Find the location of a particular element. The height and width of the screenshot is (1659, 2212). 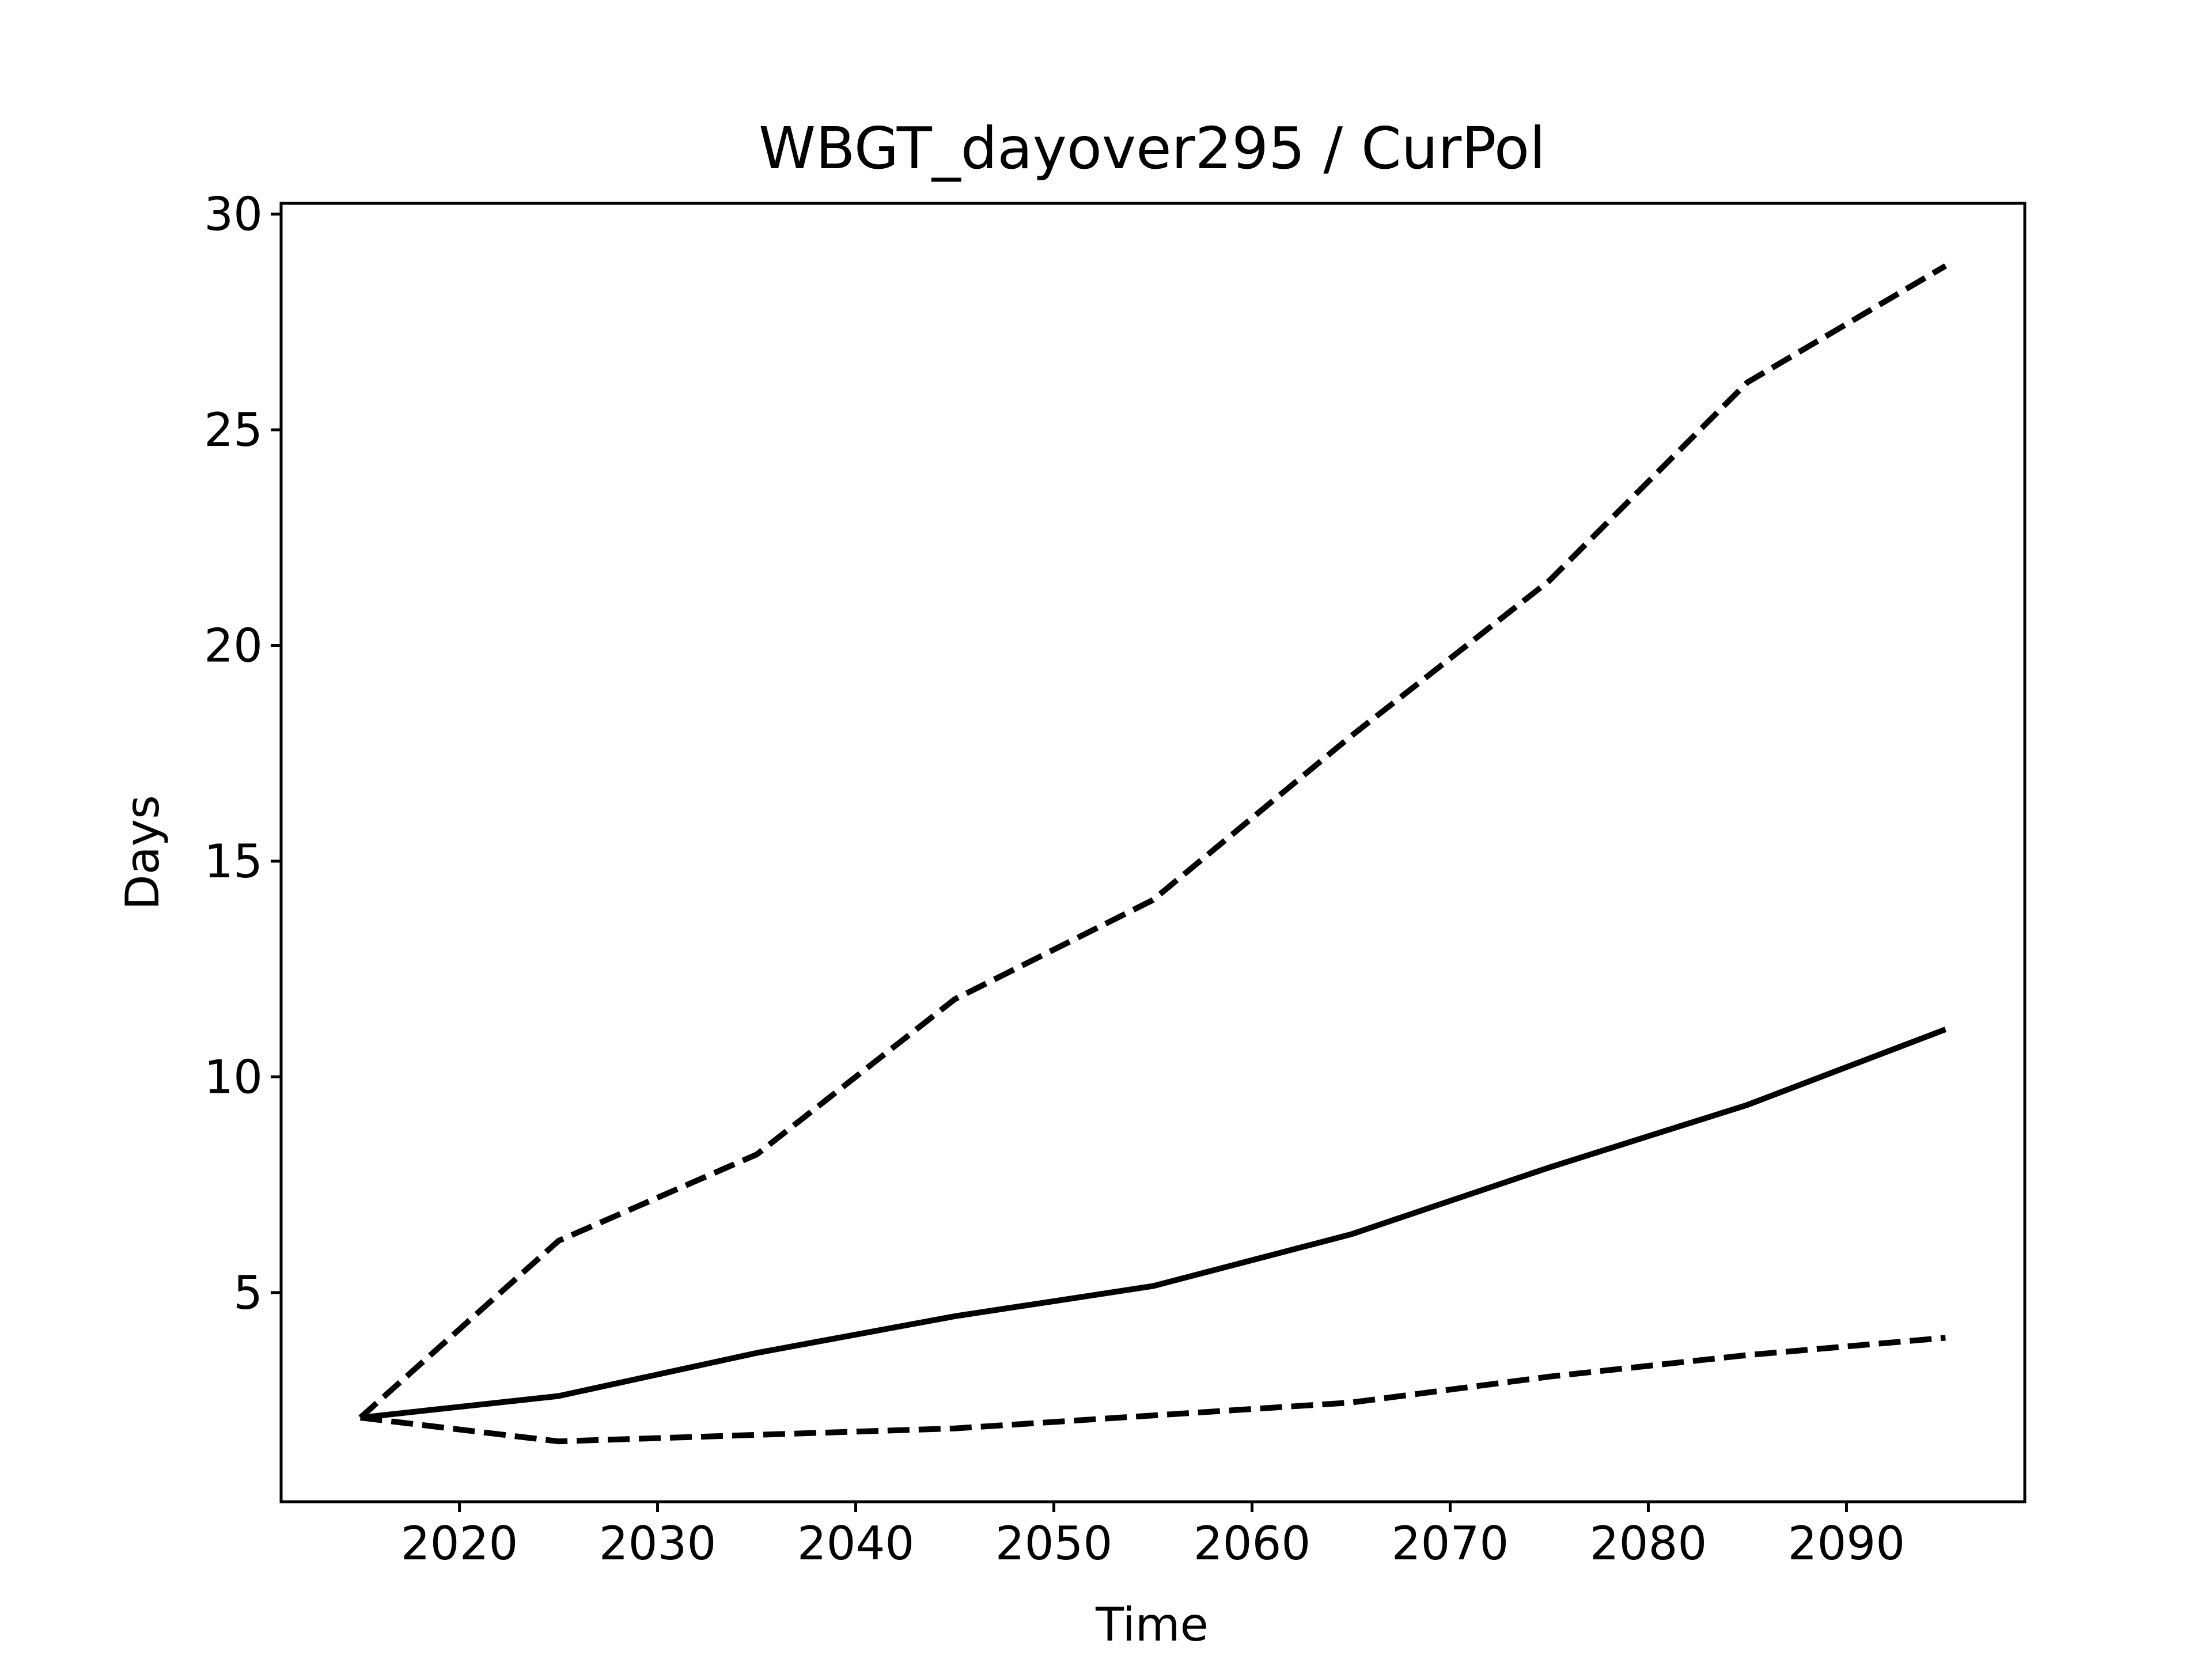

x-tick-label: 2040 is located at coordinates (856, 1543).